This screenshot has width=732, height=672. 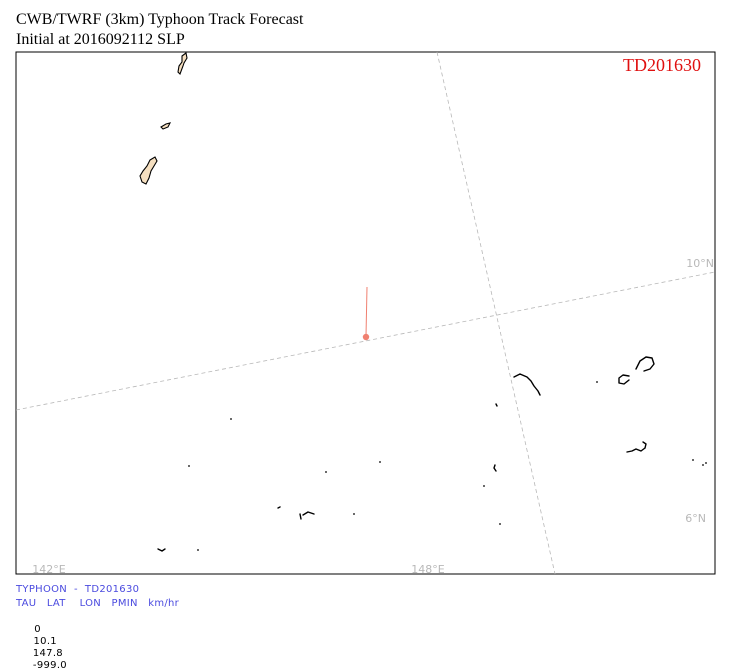 What do you see at coordinates (496, 313) in the screenshot?
I see `longitude-line-148e` at bounding box center [496, 313].